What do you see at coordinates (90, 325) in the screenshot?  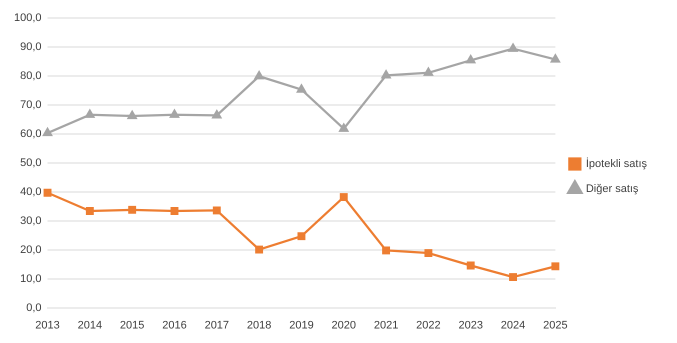 I see `x-tick-label: 2014` at bounding box center [90, 325].